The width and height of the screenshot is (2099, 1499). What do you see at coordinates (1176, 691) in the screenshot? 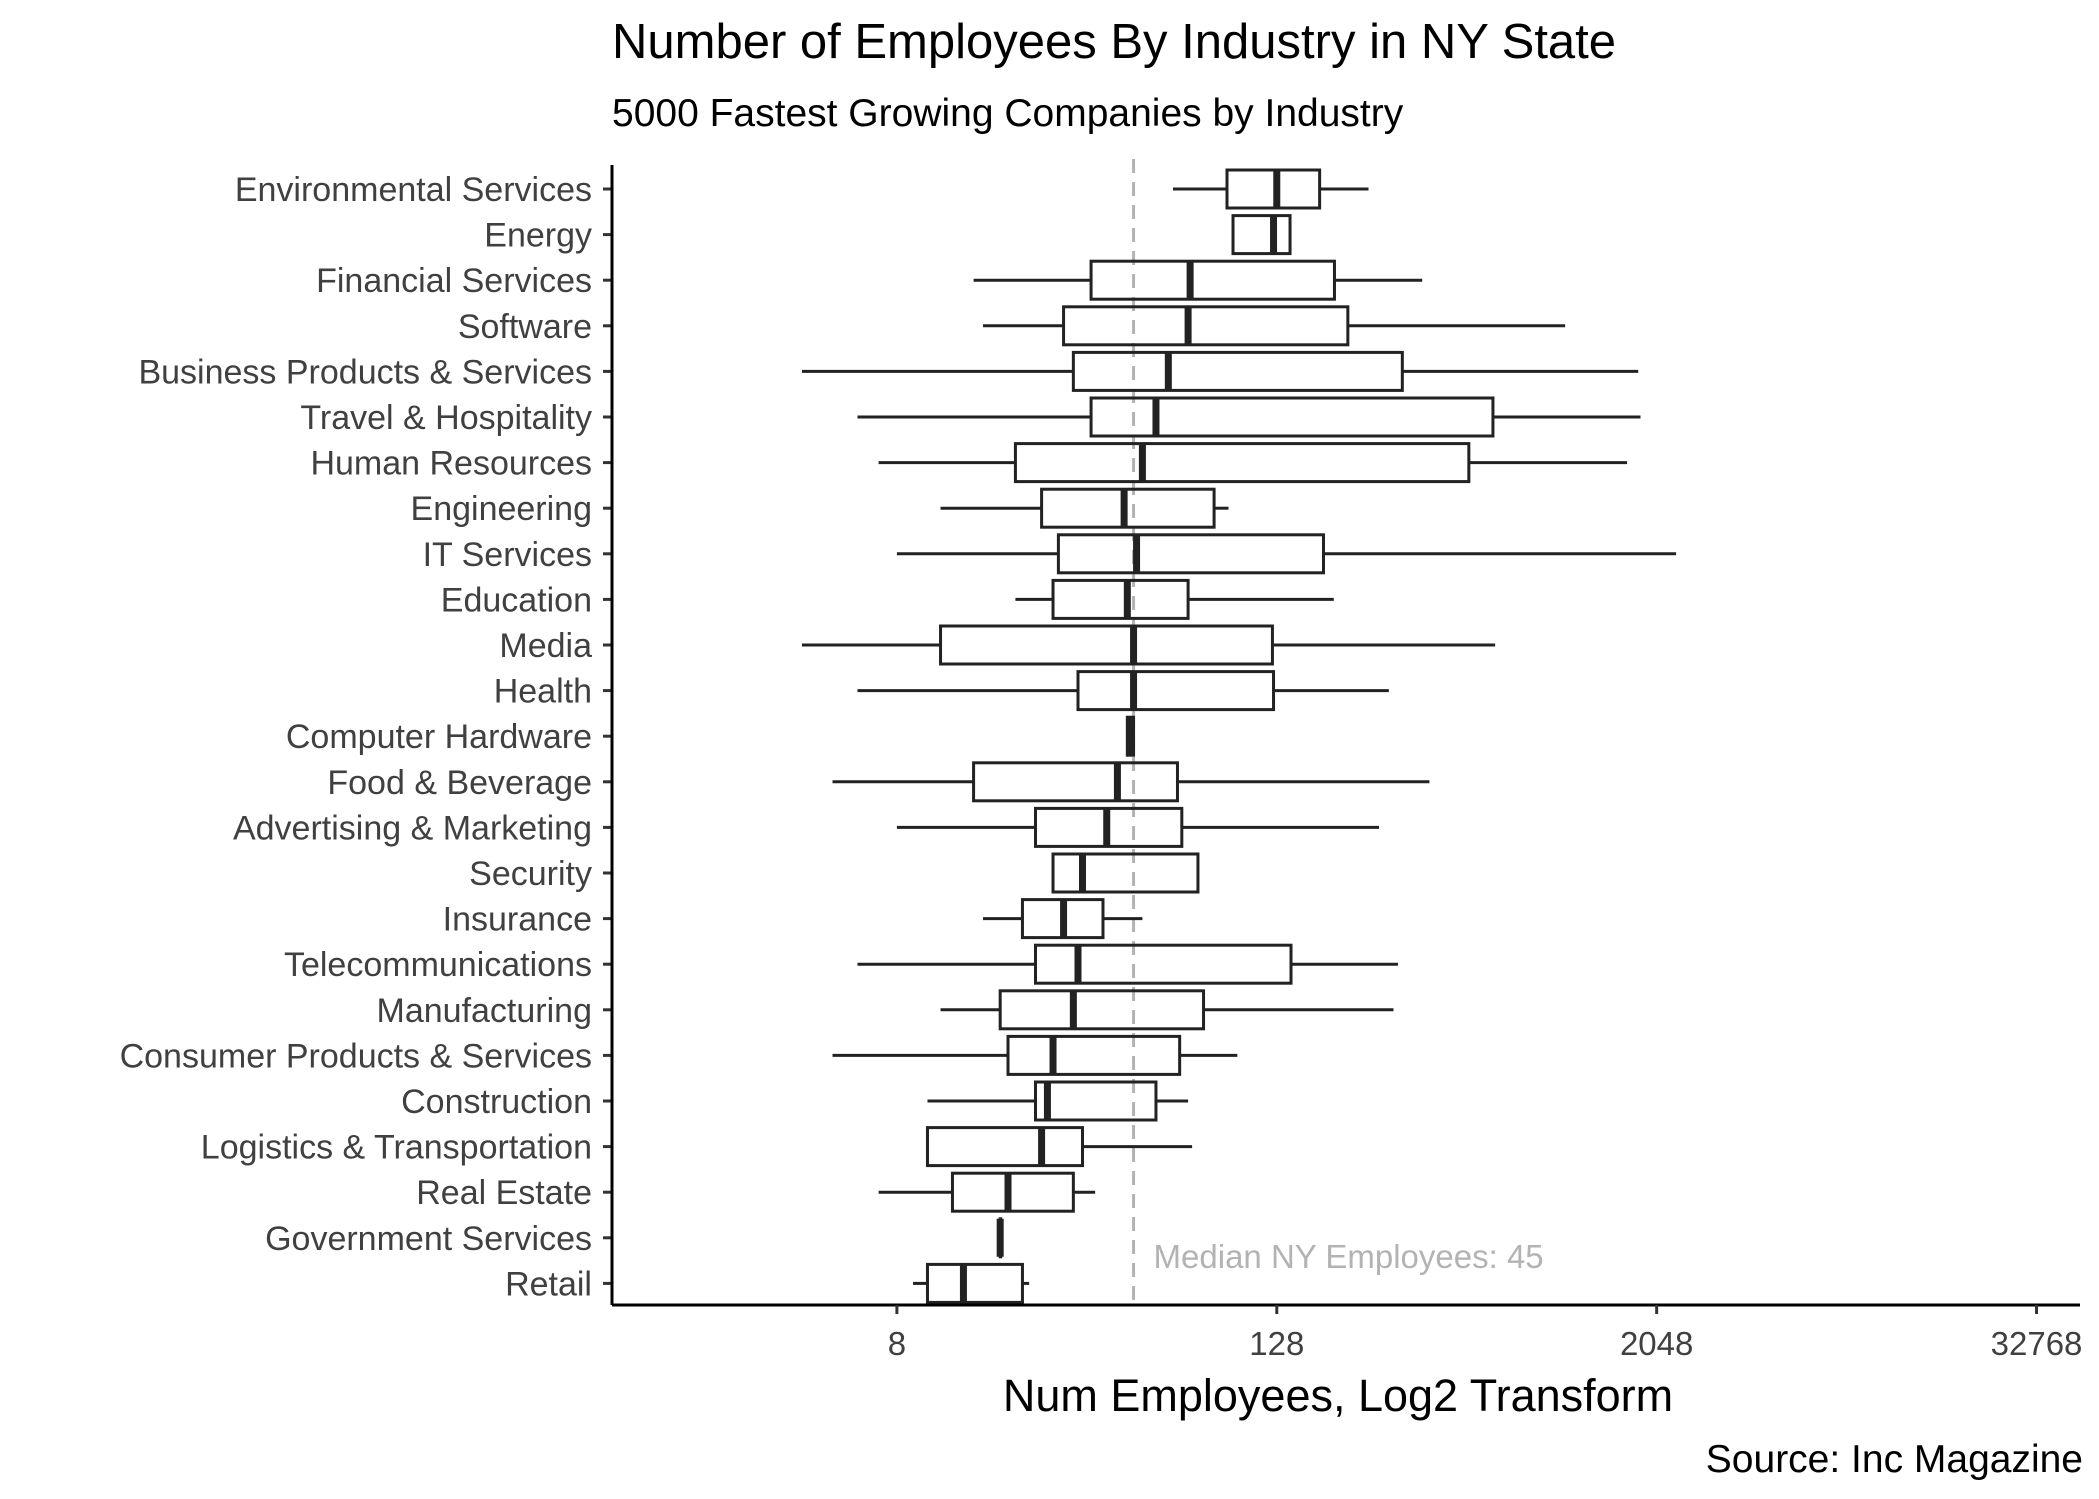
I see `box-health` at bounding box center [1176, 691].